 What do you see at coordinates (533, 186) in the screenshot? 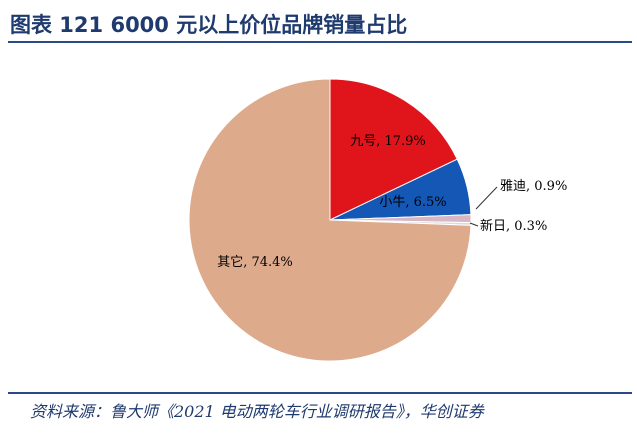
I see `slice-label-2: 雅迪, 0.9%` at bounding box center [533, 186].